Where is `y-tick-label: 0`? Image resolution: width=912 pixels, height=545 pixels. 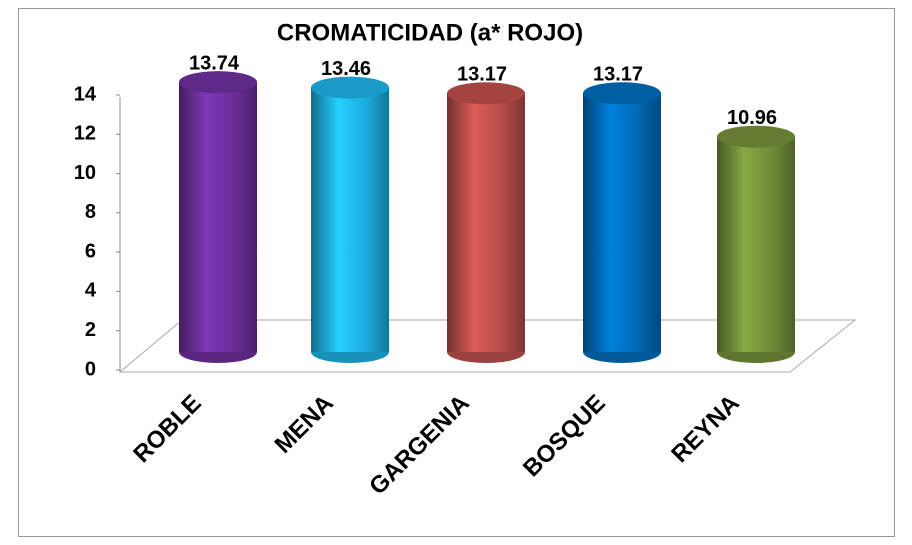
y-tick-label: 0 is located at coordinates (90, 369).